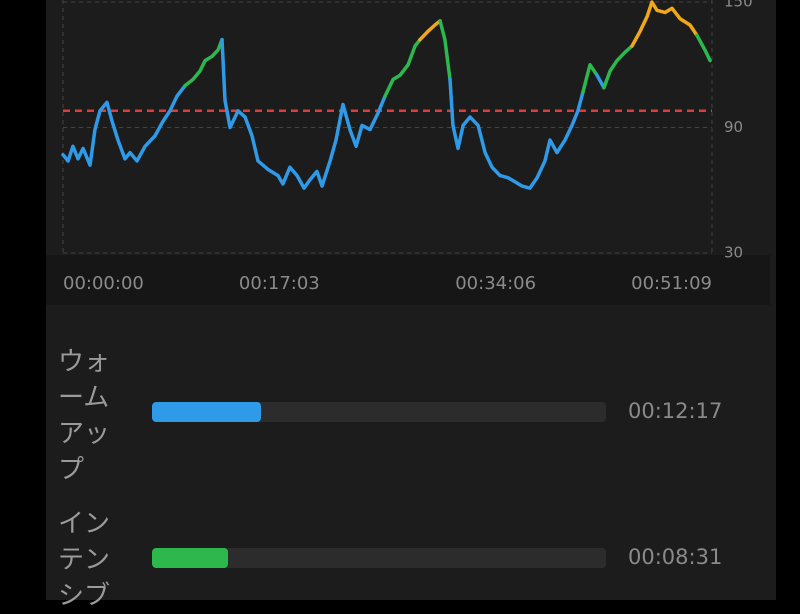 Image resolution: width=800 pixels, height=614 pixels. What do you see at coordinates (733, 127) in the screenshot?
I see `y-tick-label: 90` at bounding box center [733, 127].